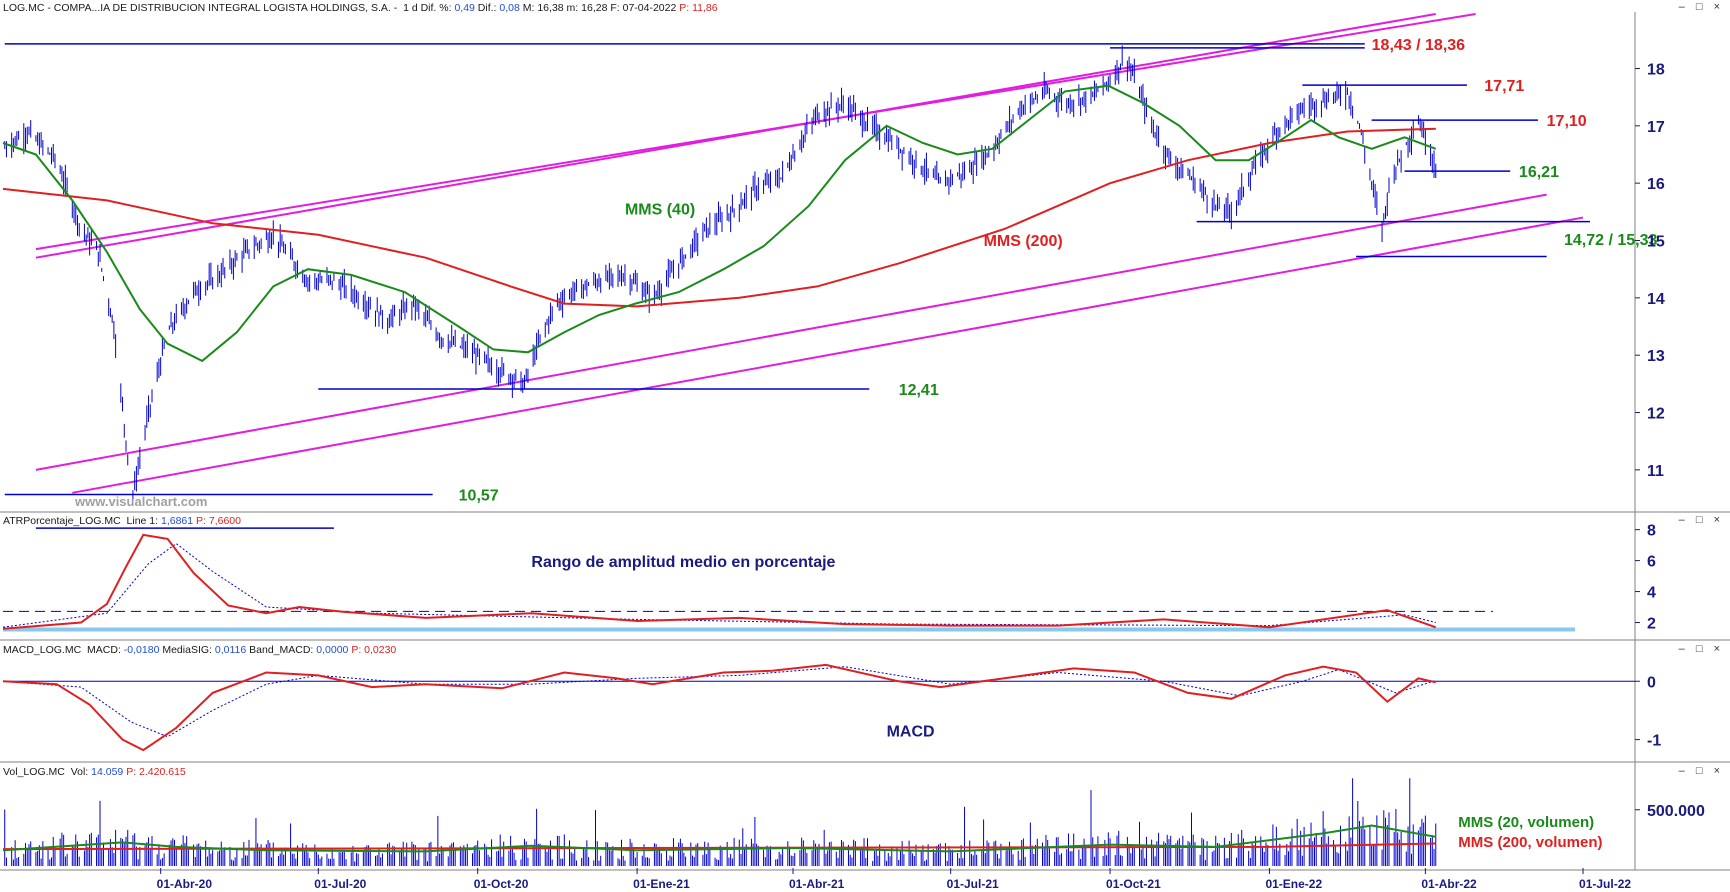  Describe the element at coordinates (131, 772) in the screenshot. I see `vol-p-label: P:` at that location.